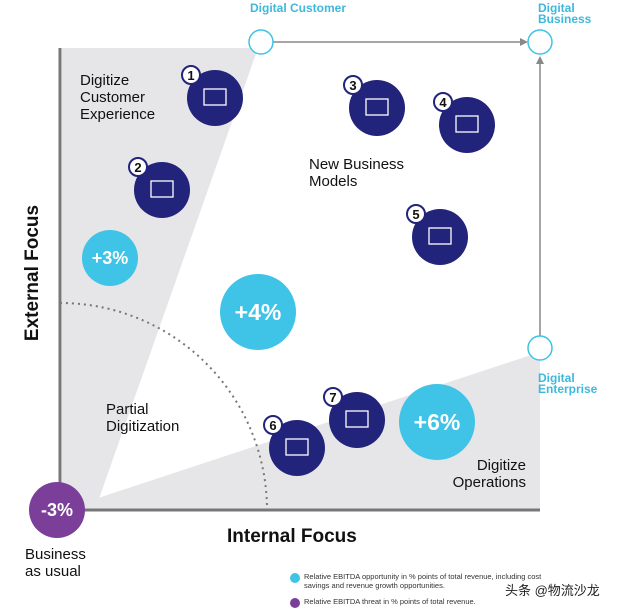 The width and height of the screenshot is (640, 612). Describe the element at coordinates (568, 383) in the screenshot. I see `label-digital-enterprise: Digital Enterprise` at that location.